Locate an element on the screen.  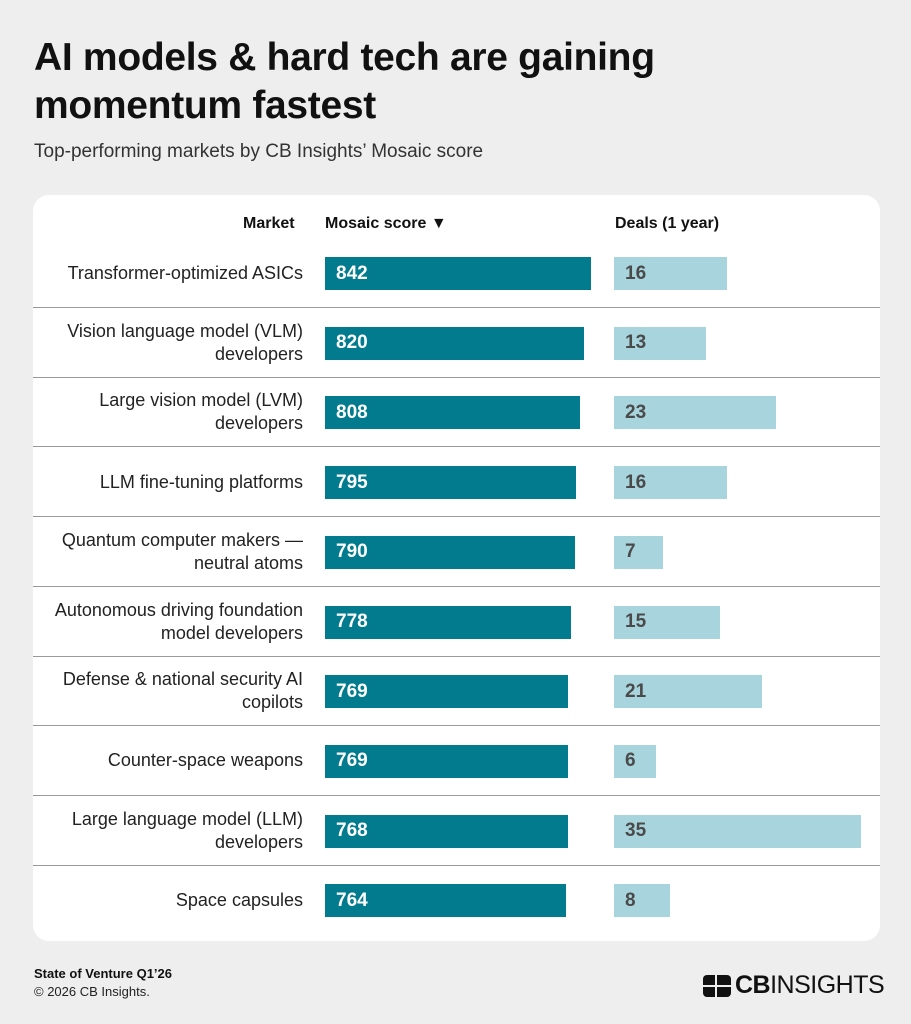
mosaic-score-label: 790 is located at coordinates (352, 552).